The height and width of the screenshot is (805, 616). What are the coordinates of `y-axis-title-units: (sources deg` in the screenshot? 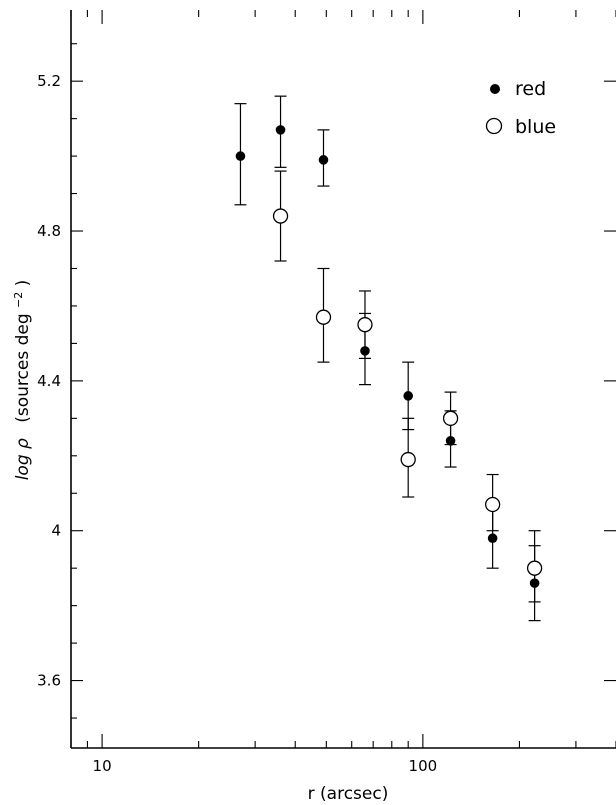 It's located at (23, 367).